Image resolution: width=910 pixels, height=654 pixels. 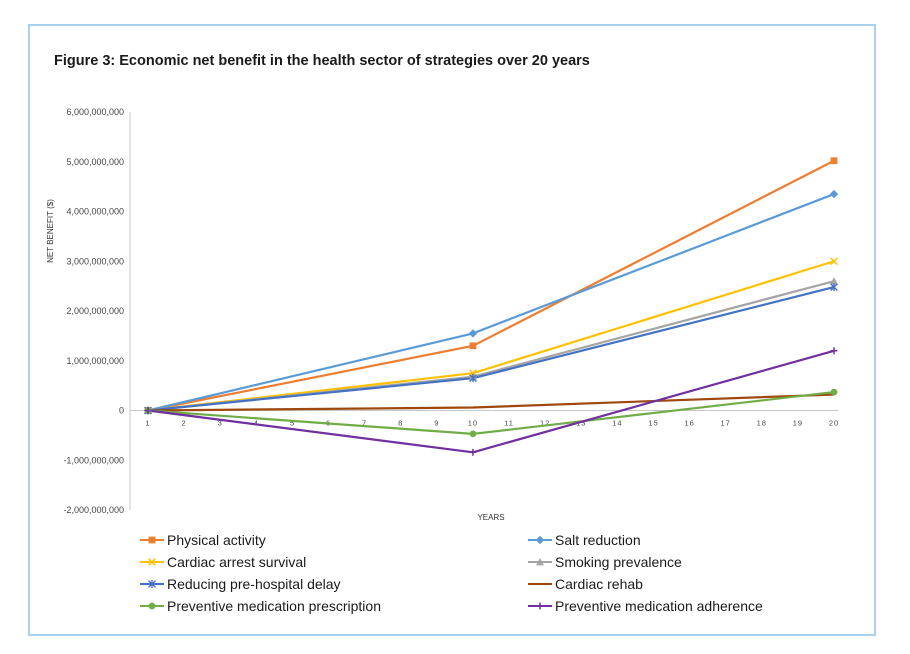 What do you see at coordinates (121, 411) in the screenshot?
I see `y-tick-label: 0` at bounding box center [121, 411].